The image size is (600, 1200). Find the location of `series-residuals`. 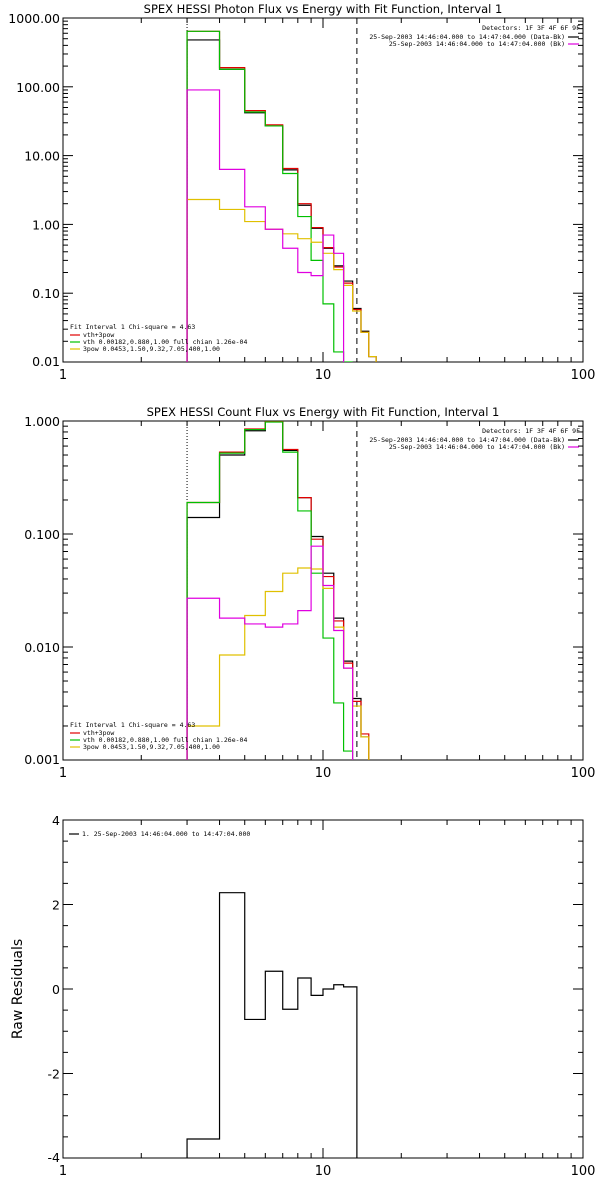

series-residuals is located at coordinates (272, 1025).